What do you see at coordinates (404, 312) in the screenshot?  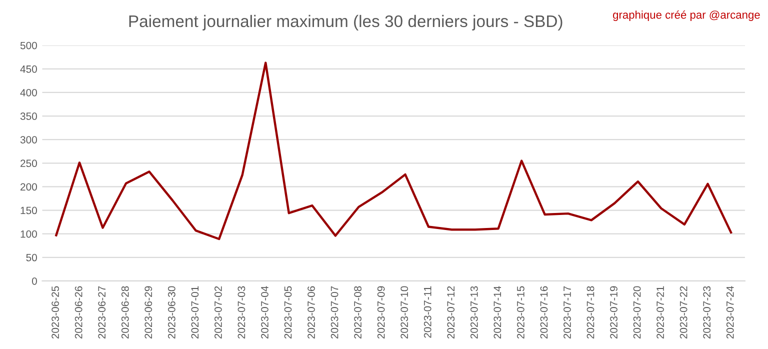 I see `x-tick-label: 2023-07-10` at bounding box center [404, 312].